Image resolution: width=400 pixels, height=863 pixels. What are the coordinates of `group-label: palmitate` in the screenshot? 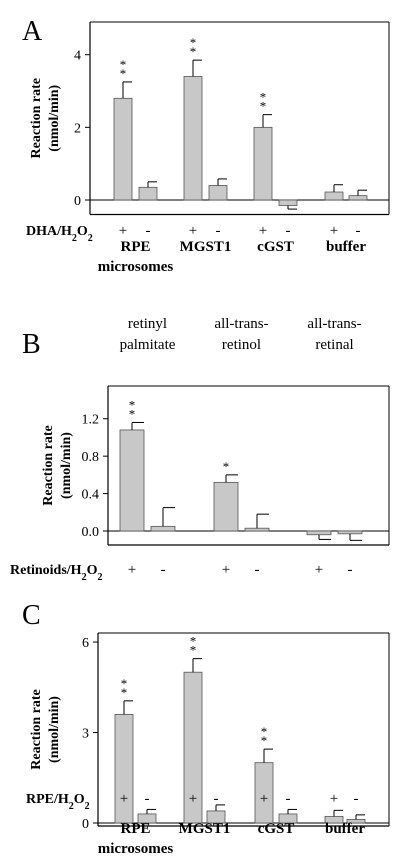 It's located at (148, 345).